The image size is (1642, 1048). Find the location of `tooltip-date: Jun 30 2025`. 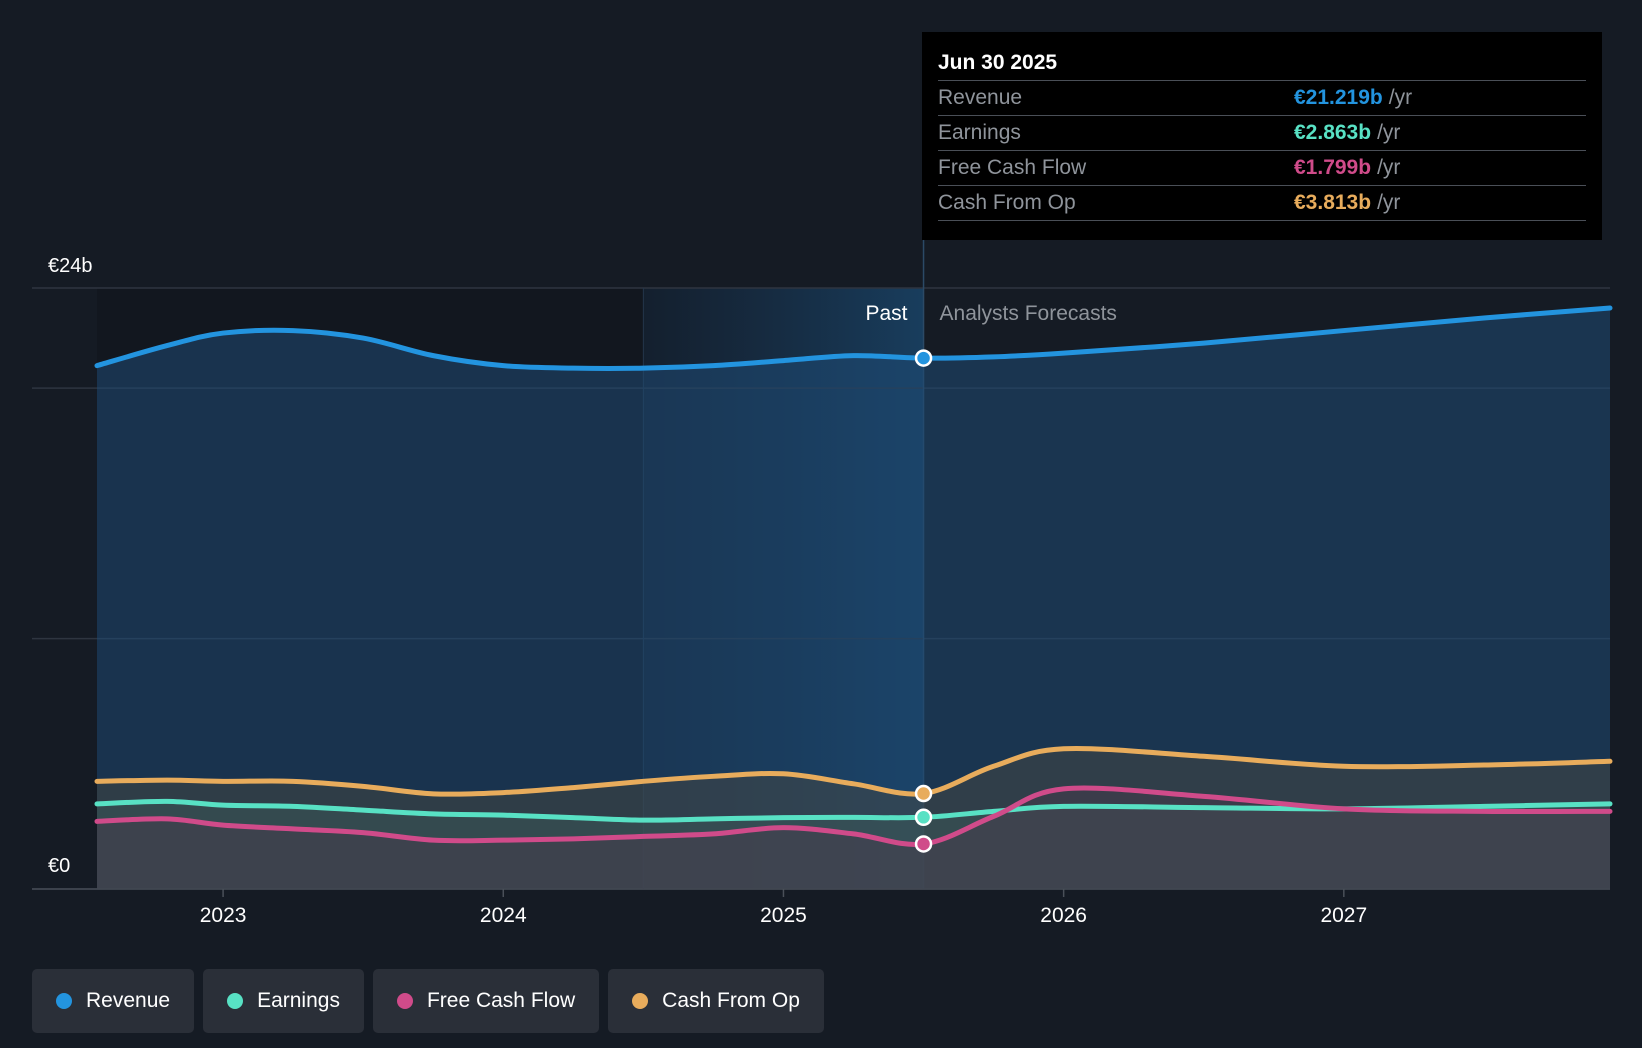

tooltip-date: Jun 30 2025 is located at coordinates (998, 62).